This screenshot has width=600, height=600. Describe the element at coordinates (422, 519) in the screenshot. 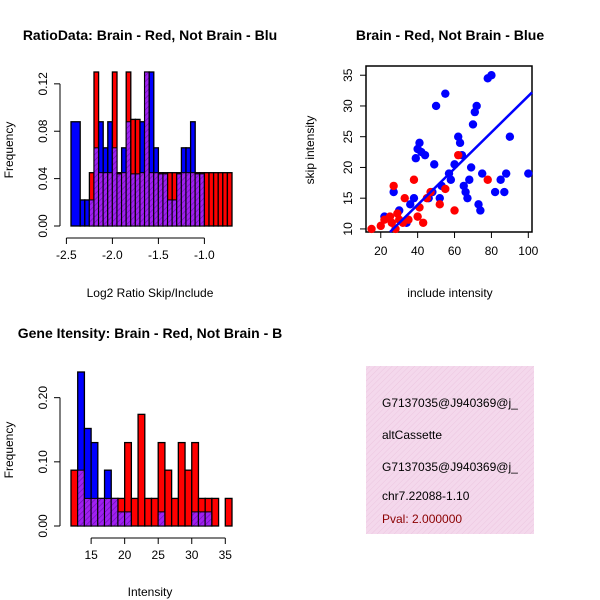

I see `info-pval: Pval: 2.000000` at that location.